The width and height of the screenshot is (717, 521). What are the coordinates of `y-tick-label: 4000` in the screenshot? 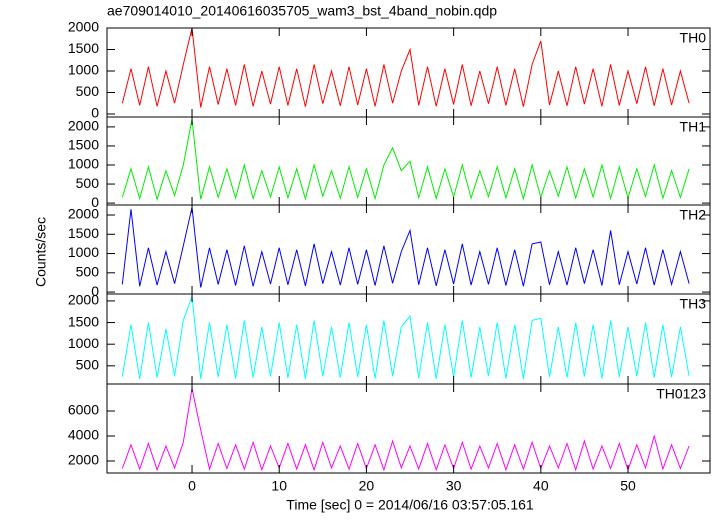 It's located at (83, 435).